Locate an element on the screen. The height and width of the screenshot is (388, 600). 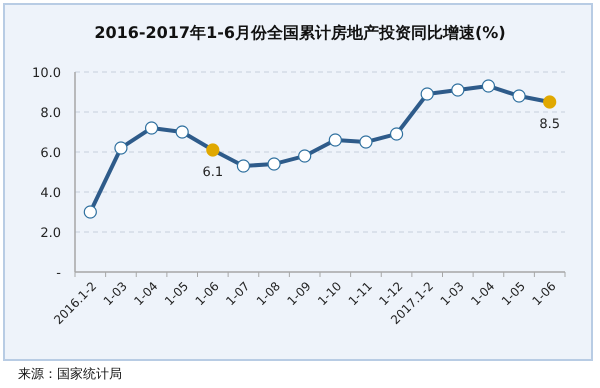
y-tick-label: 8.0 is located at coordinates (50, 113).